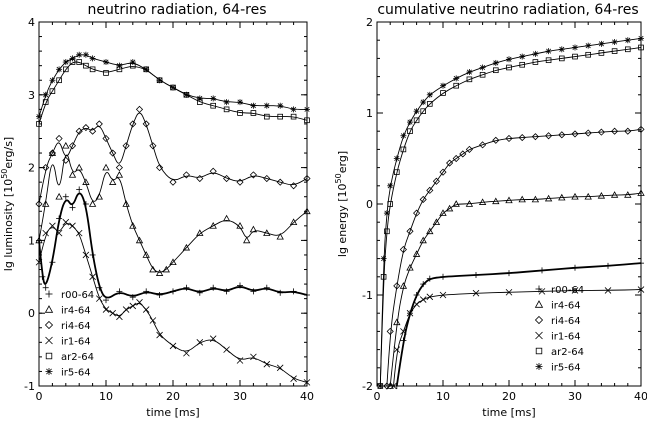 This screenshot has height=424, width=647. What do you see at coordinates (8, 225) in the screenshot?
I see `y-axis-label-pre: lg luminosity [10` at bounding box center [8, 225].